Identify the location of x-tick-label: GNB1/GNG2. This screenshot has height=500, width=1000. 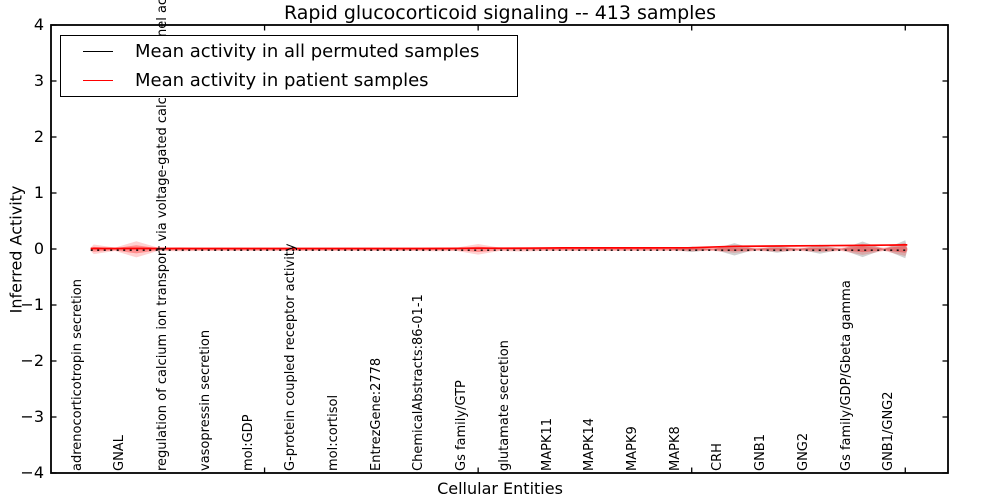
(889, 431).